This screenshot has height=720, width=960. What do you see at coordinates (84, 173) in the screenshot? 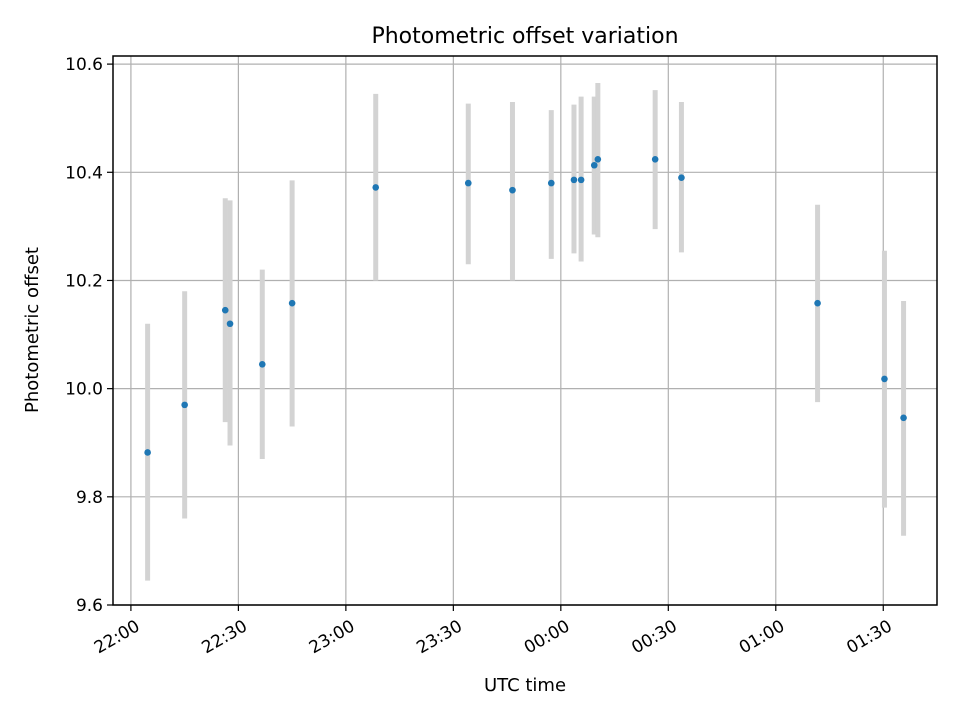
I see `y-tick-label: 10.4` at bounding box center [84, 173].